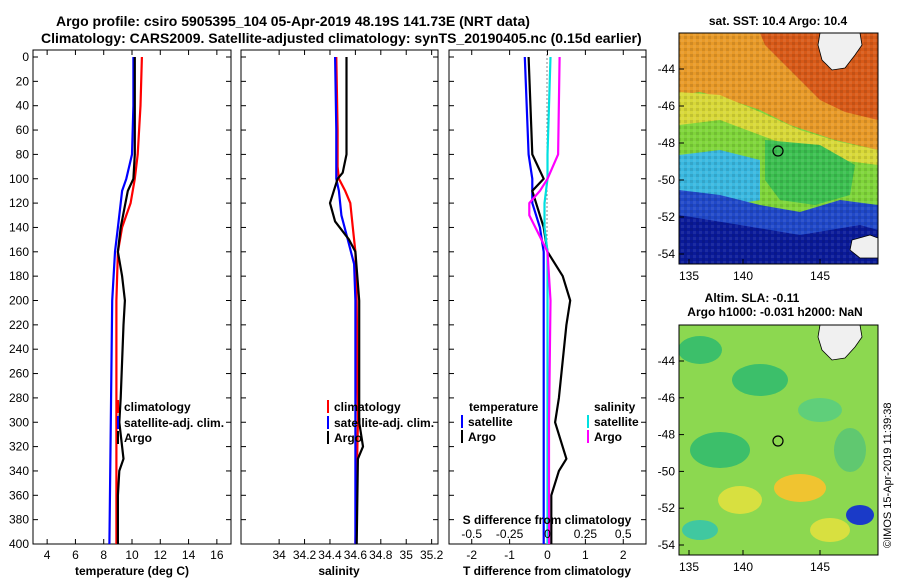 This screenshot has width=900, height=580. I want to click on difference-top-xlabel: S difference from climatology, so click(547, 520).